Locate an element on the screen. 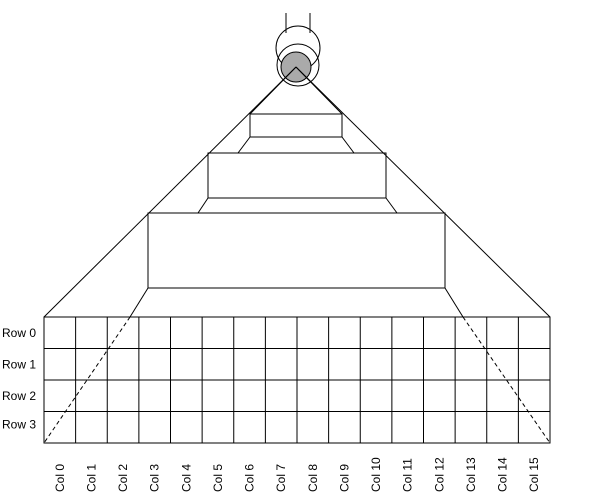  column-label: Col 7 is located at coordinates (281, 478).